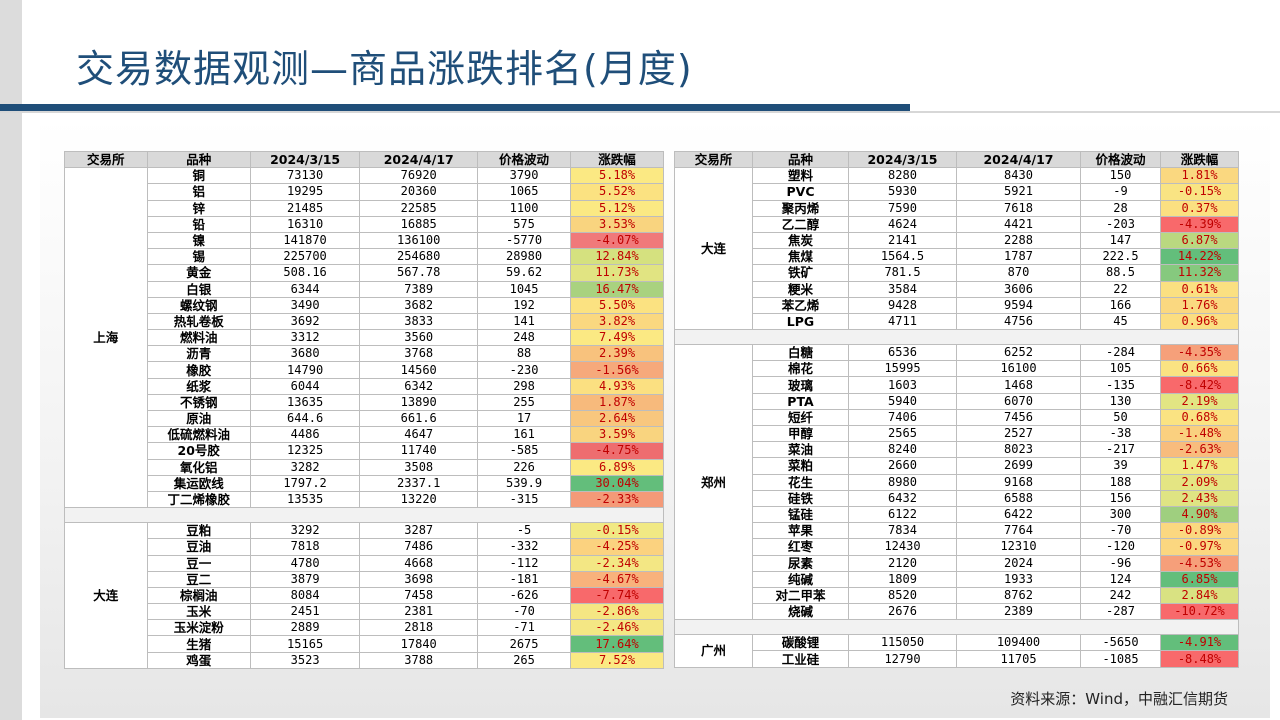 Image resolution: width=1280 pixels, height=720 pixels. What do you see at coordinates (1199, 192) in the screenshot?
I see `change-percent: -0.15%` at bounding box center [1199, 192].